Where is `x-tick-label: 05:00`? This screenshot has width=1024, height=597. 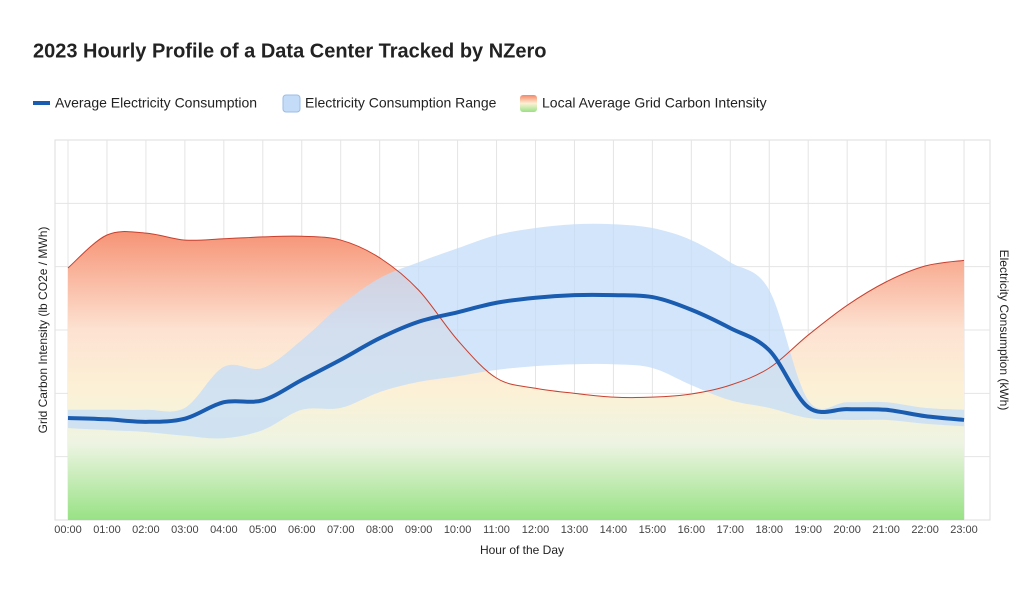 x-tick-label: 05:00 is located at coordinates (263, 530).